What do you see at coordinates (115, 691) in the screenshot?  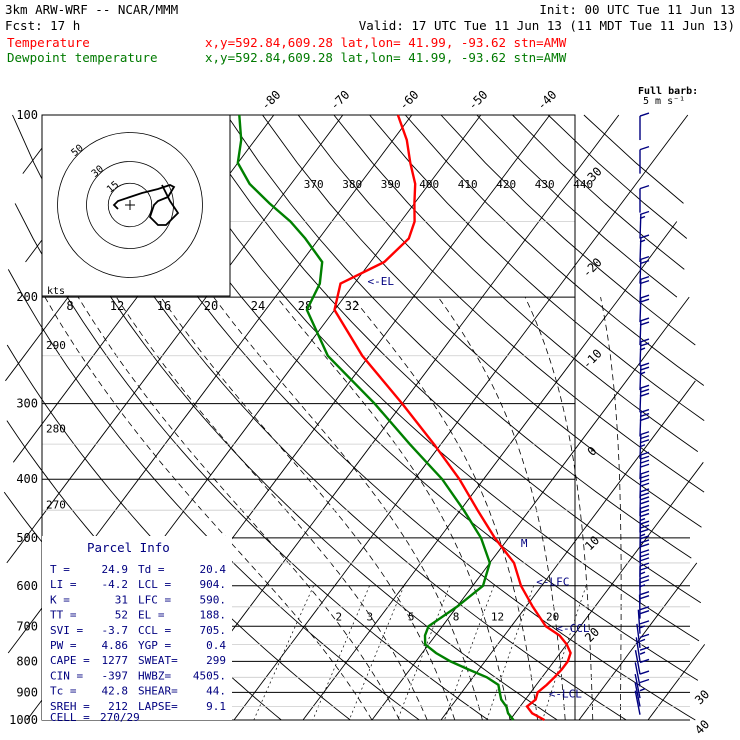 I see `parcel-row-value: 42.8` at bounding box center [115, 691].